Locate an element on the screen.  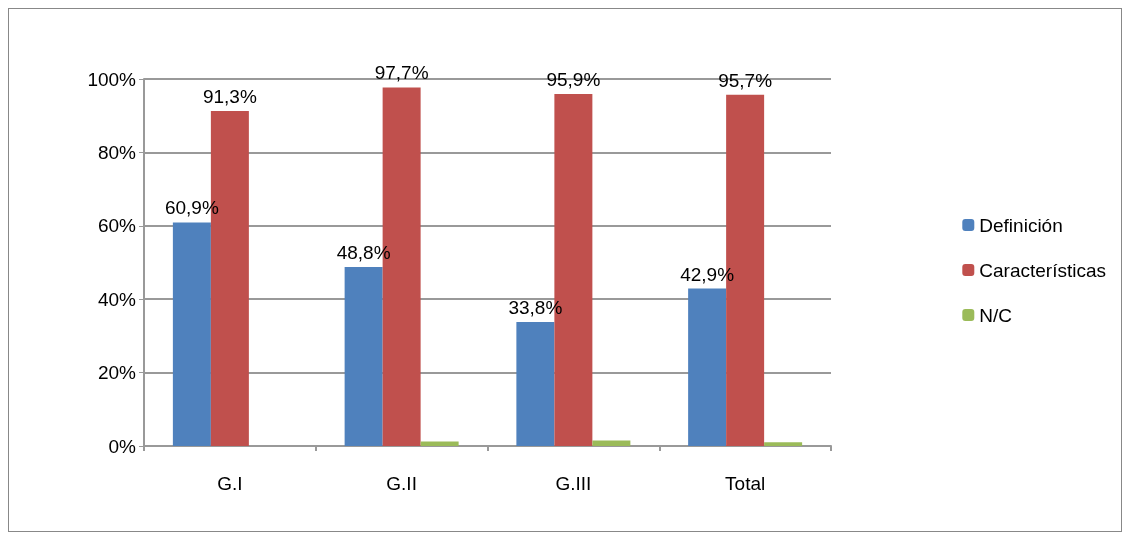
y-tick-label: 80% is located at coordinates (117, 152).